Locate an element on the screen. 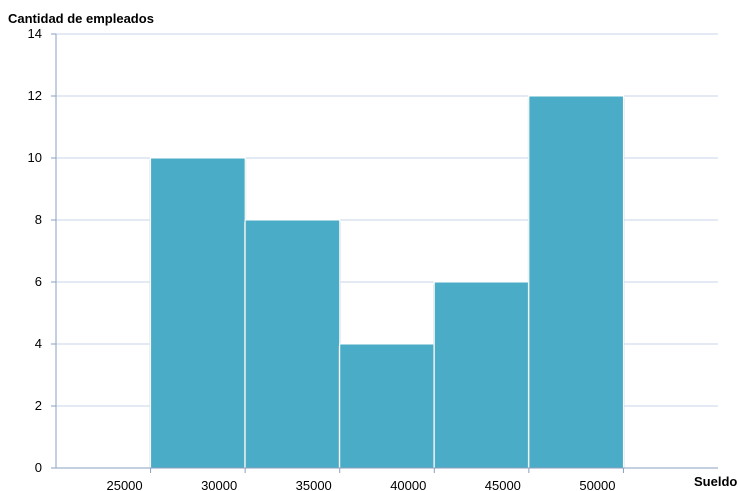 The image size is (740, 491). y-tick-label-6: 6 is located at coordinates (38, 281).